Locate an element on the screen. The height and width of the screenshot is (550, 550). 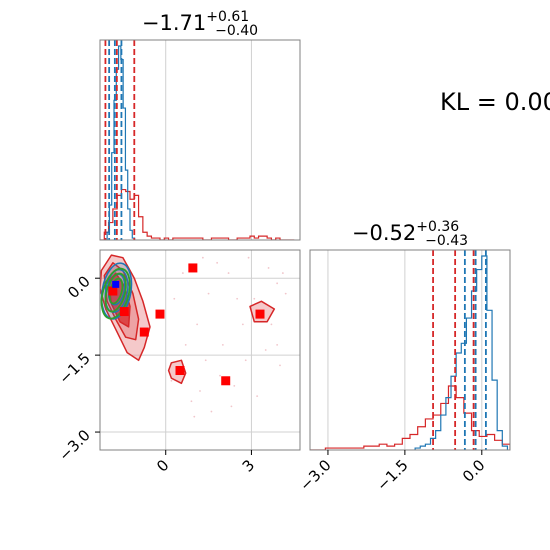
y-tick-label: −1.5 is located at coordinates (74, 368).